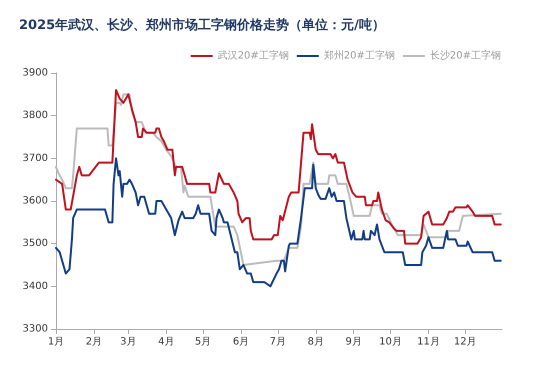 This screenshot has width=542, height=375. I want to click on x-tick-label: 6月, so click(241, 342).